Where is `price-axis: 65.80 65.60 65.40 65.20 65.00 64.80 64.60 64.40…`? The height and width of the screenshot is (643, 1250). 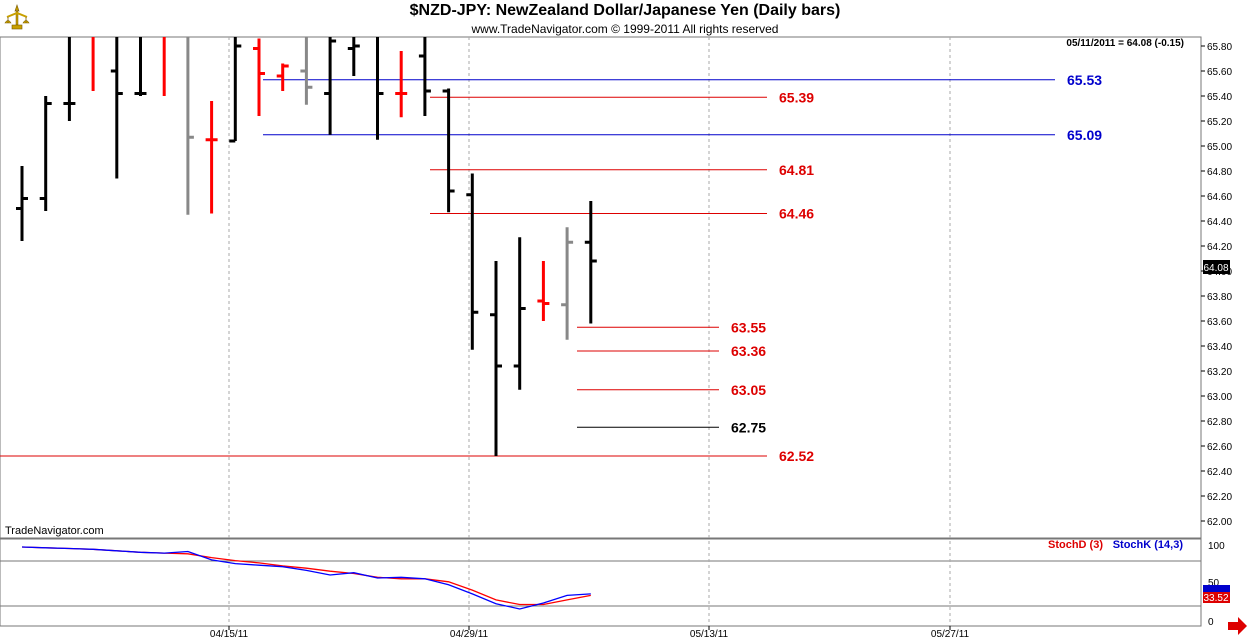
price-axis: 65.80 65.60 65.40 65.20 65.00 64.80 64.60 64.40… is located at coordinates (1216, 285).